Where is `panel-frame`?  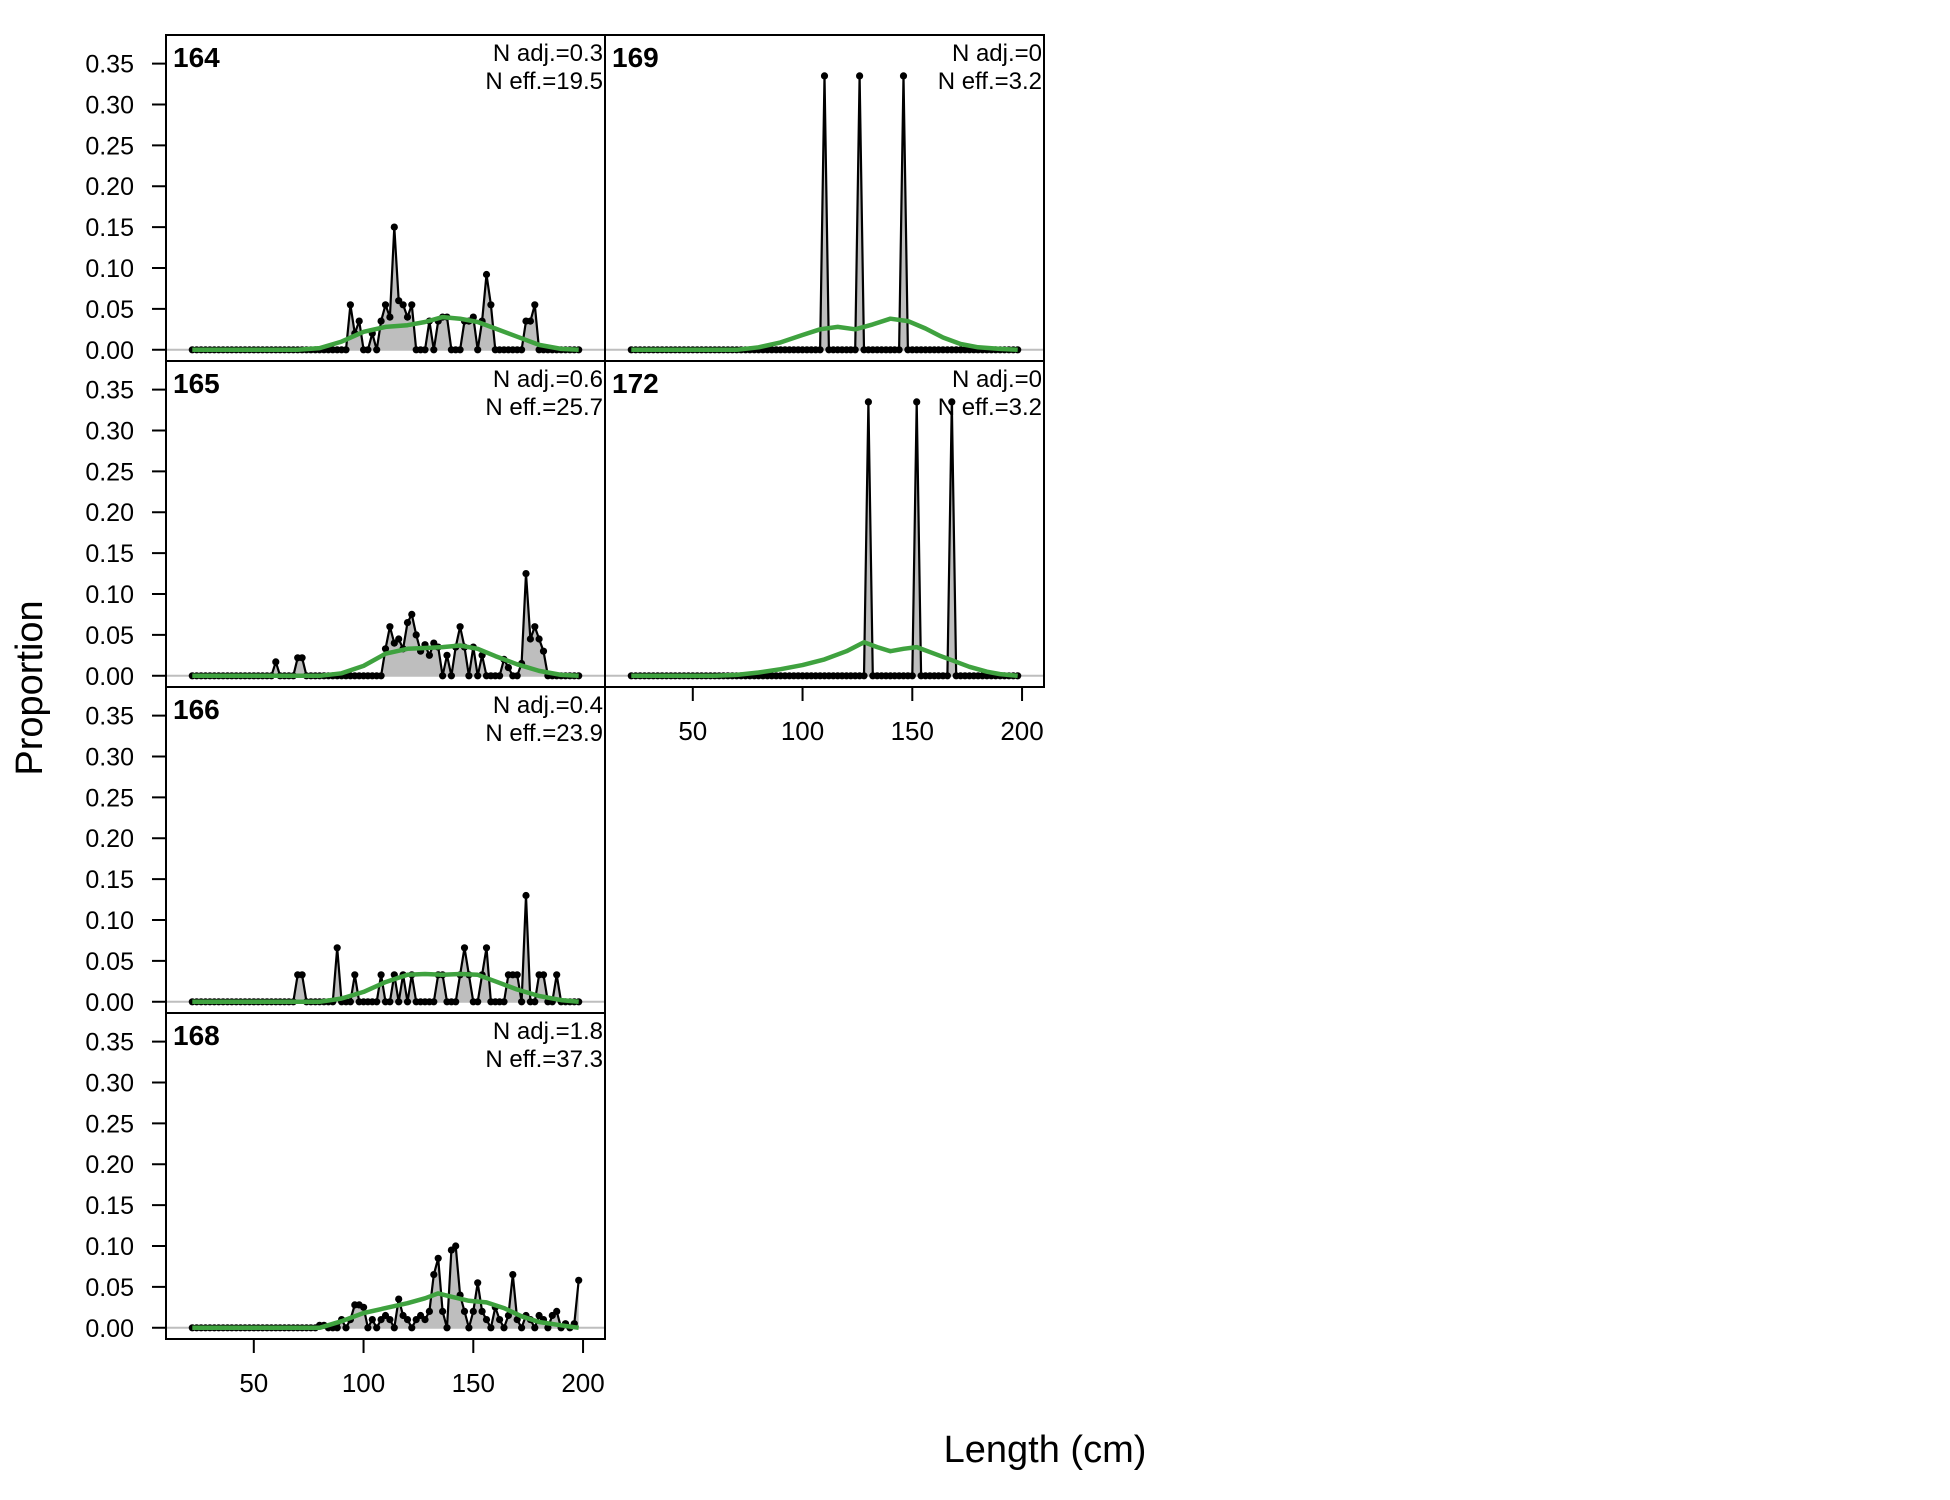
panel-frame is located at coordinates (824, 524).